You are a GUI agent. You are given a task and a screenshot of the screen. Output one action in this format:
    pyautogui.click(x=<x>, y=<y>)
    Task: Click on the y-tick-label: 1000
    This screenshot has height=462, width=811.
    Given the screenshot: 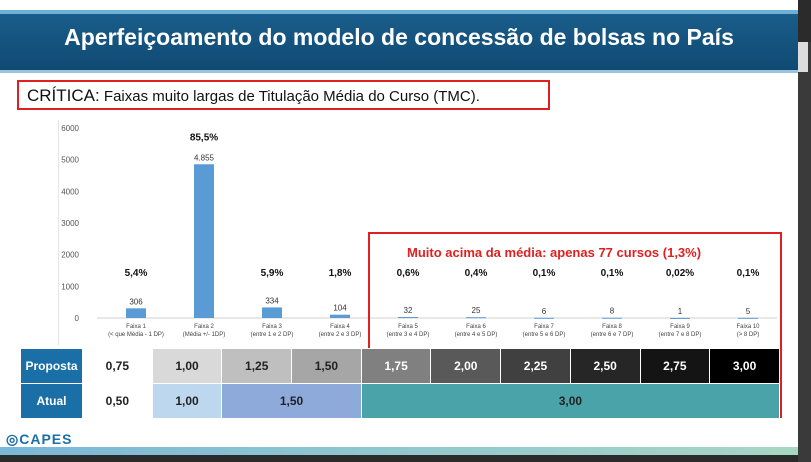 What is the action you would take?
    pyautogui.click(x=70, y=286)
    